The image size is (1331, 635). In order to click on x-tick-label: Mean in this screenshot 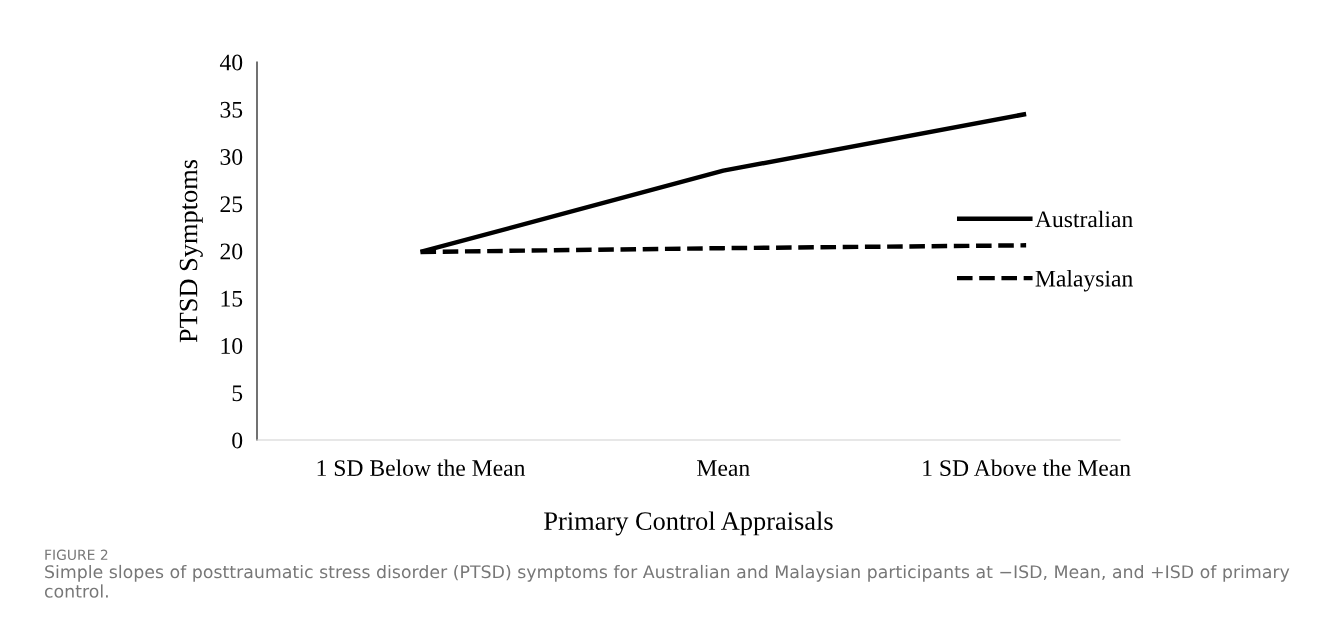, I will do `click(723, 468)`.